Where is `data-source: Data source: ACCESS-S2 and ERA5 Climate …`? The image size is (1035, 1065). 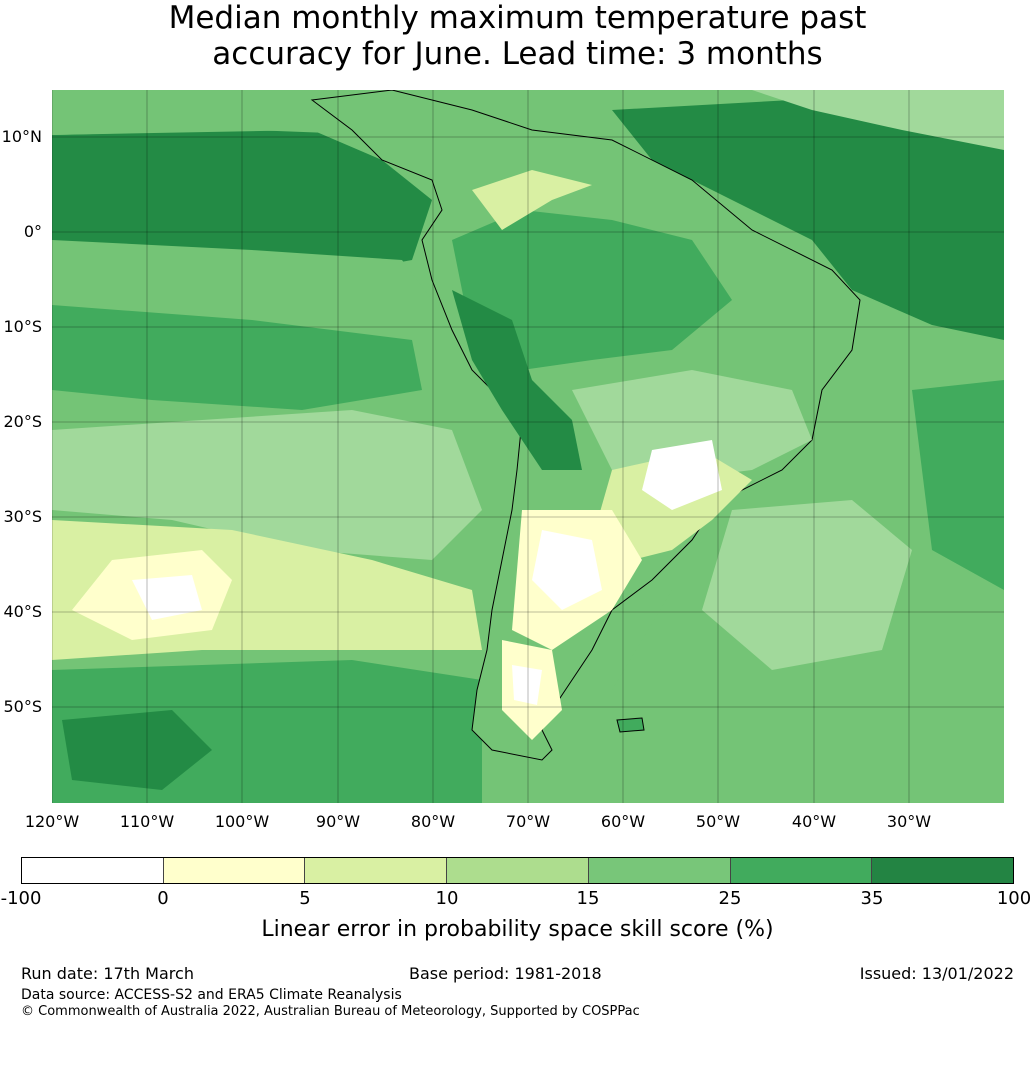
data-source: Data source: ACCESS-S2 and ERA5 Climate … is located at coordinates (211, 995).